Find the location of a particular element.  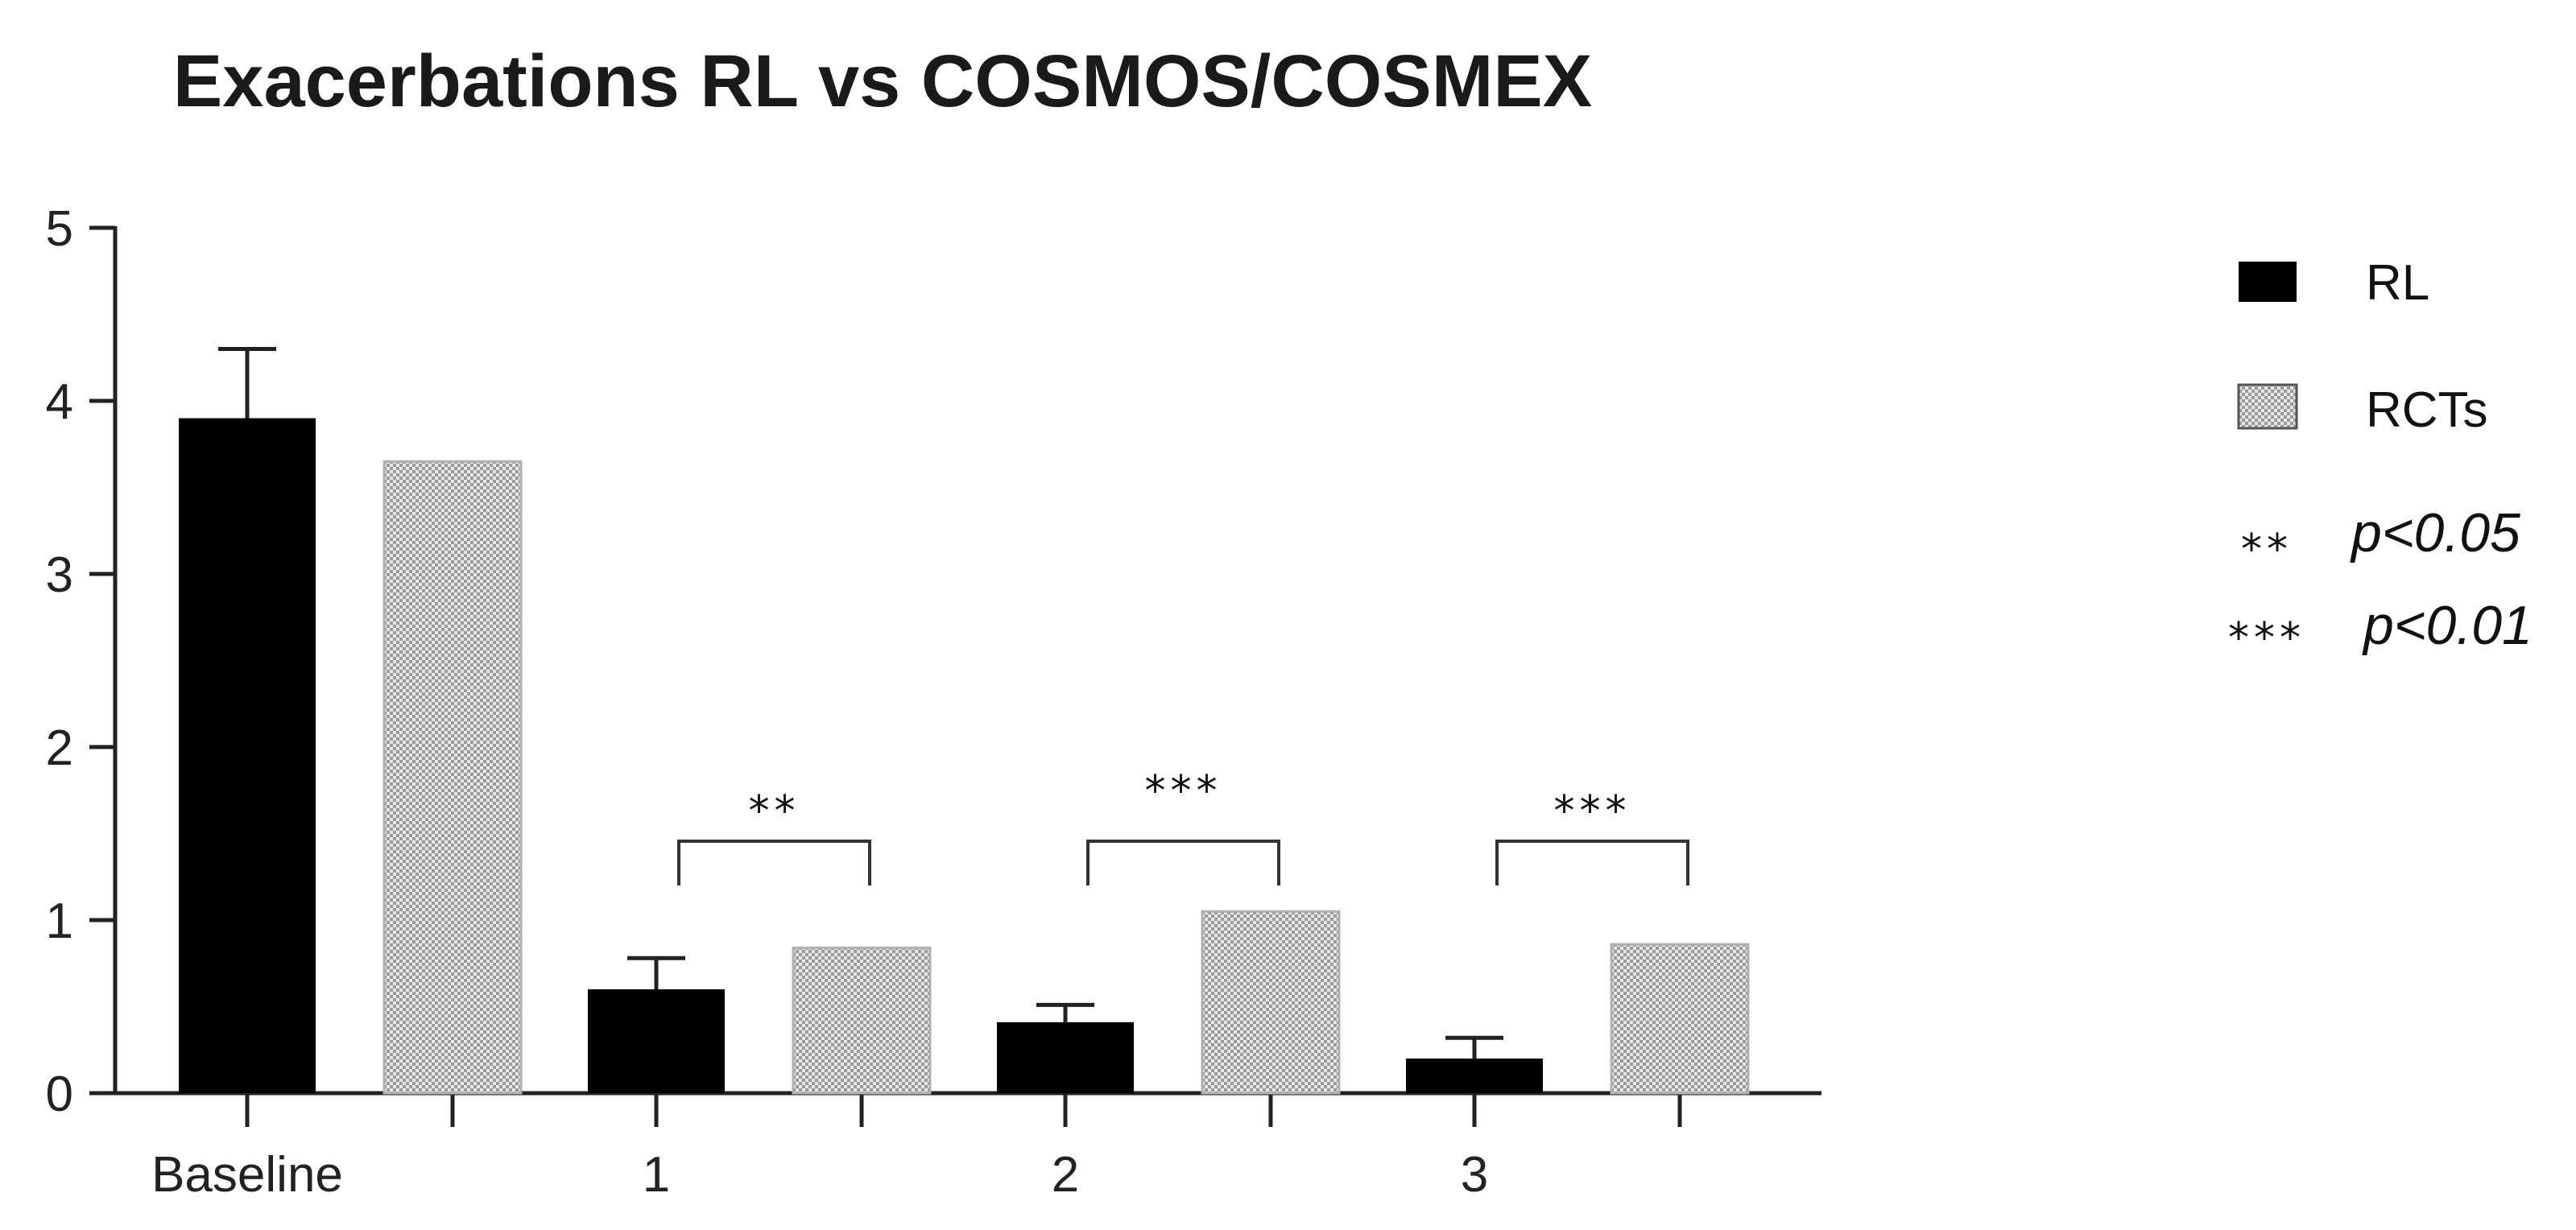

legend-marker-p01: *** is located at coordinates (2266, 638).